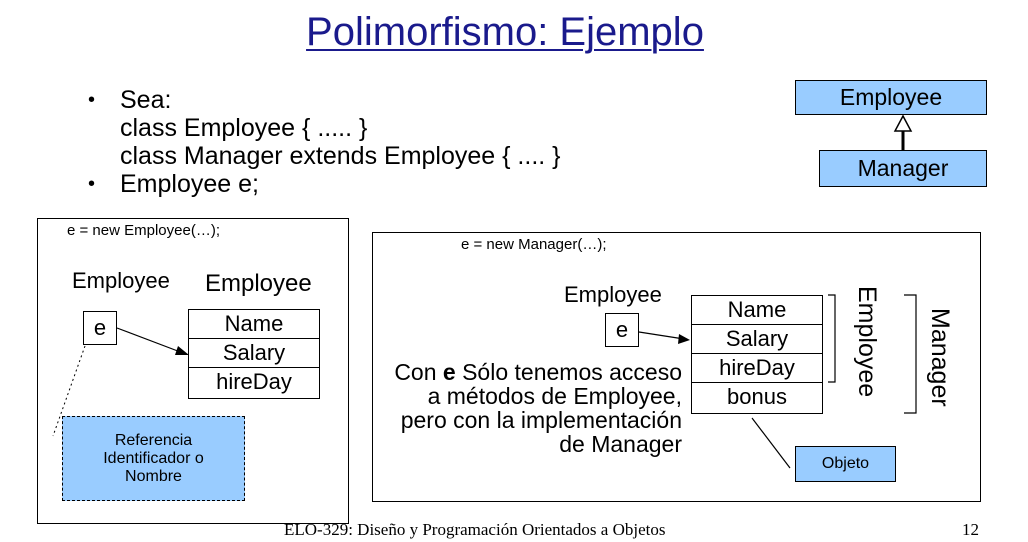  What do you see at coordinates (534, 244) in the screenshot?
I see `right-panel-code: e = new Manager(…);` at bounding box center [534, 244].